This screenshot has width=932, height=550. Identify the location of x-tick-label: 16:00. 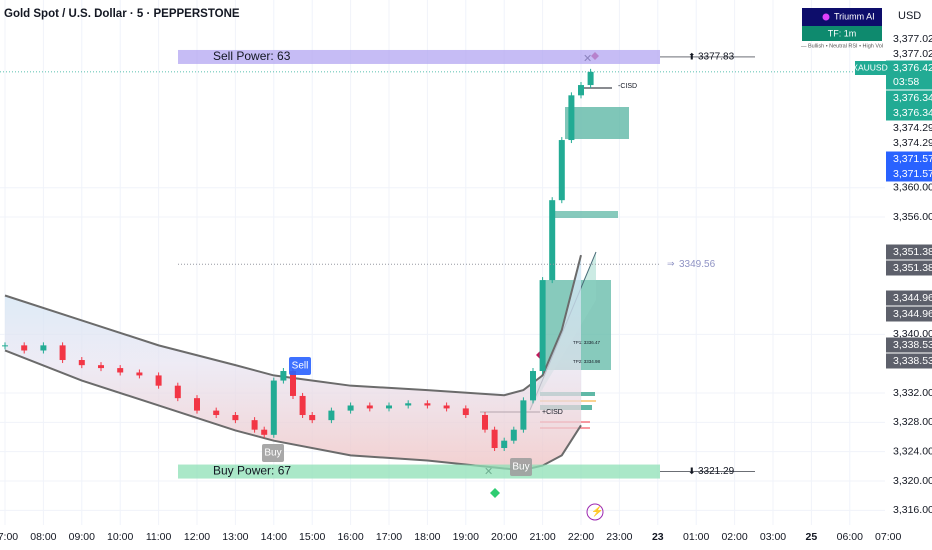
(350, 537).